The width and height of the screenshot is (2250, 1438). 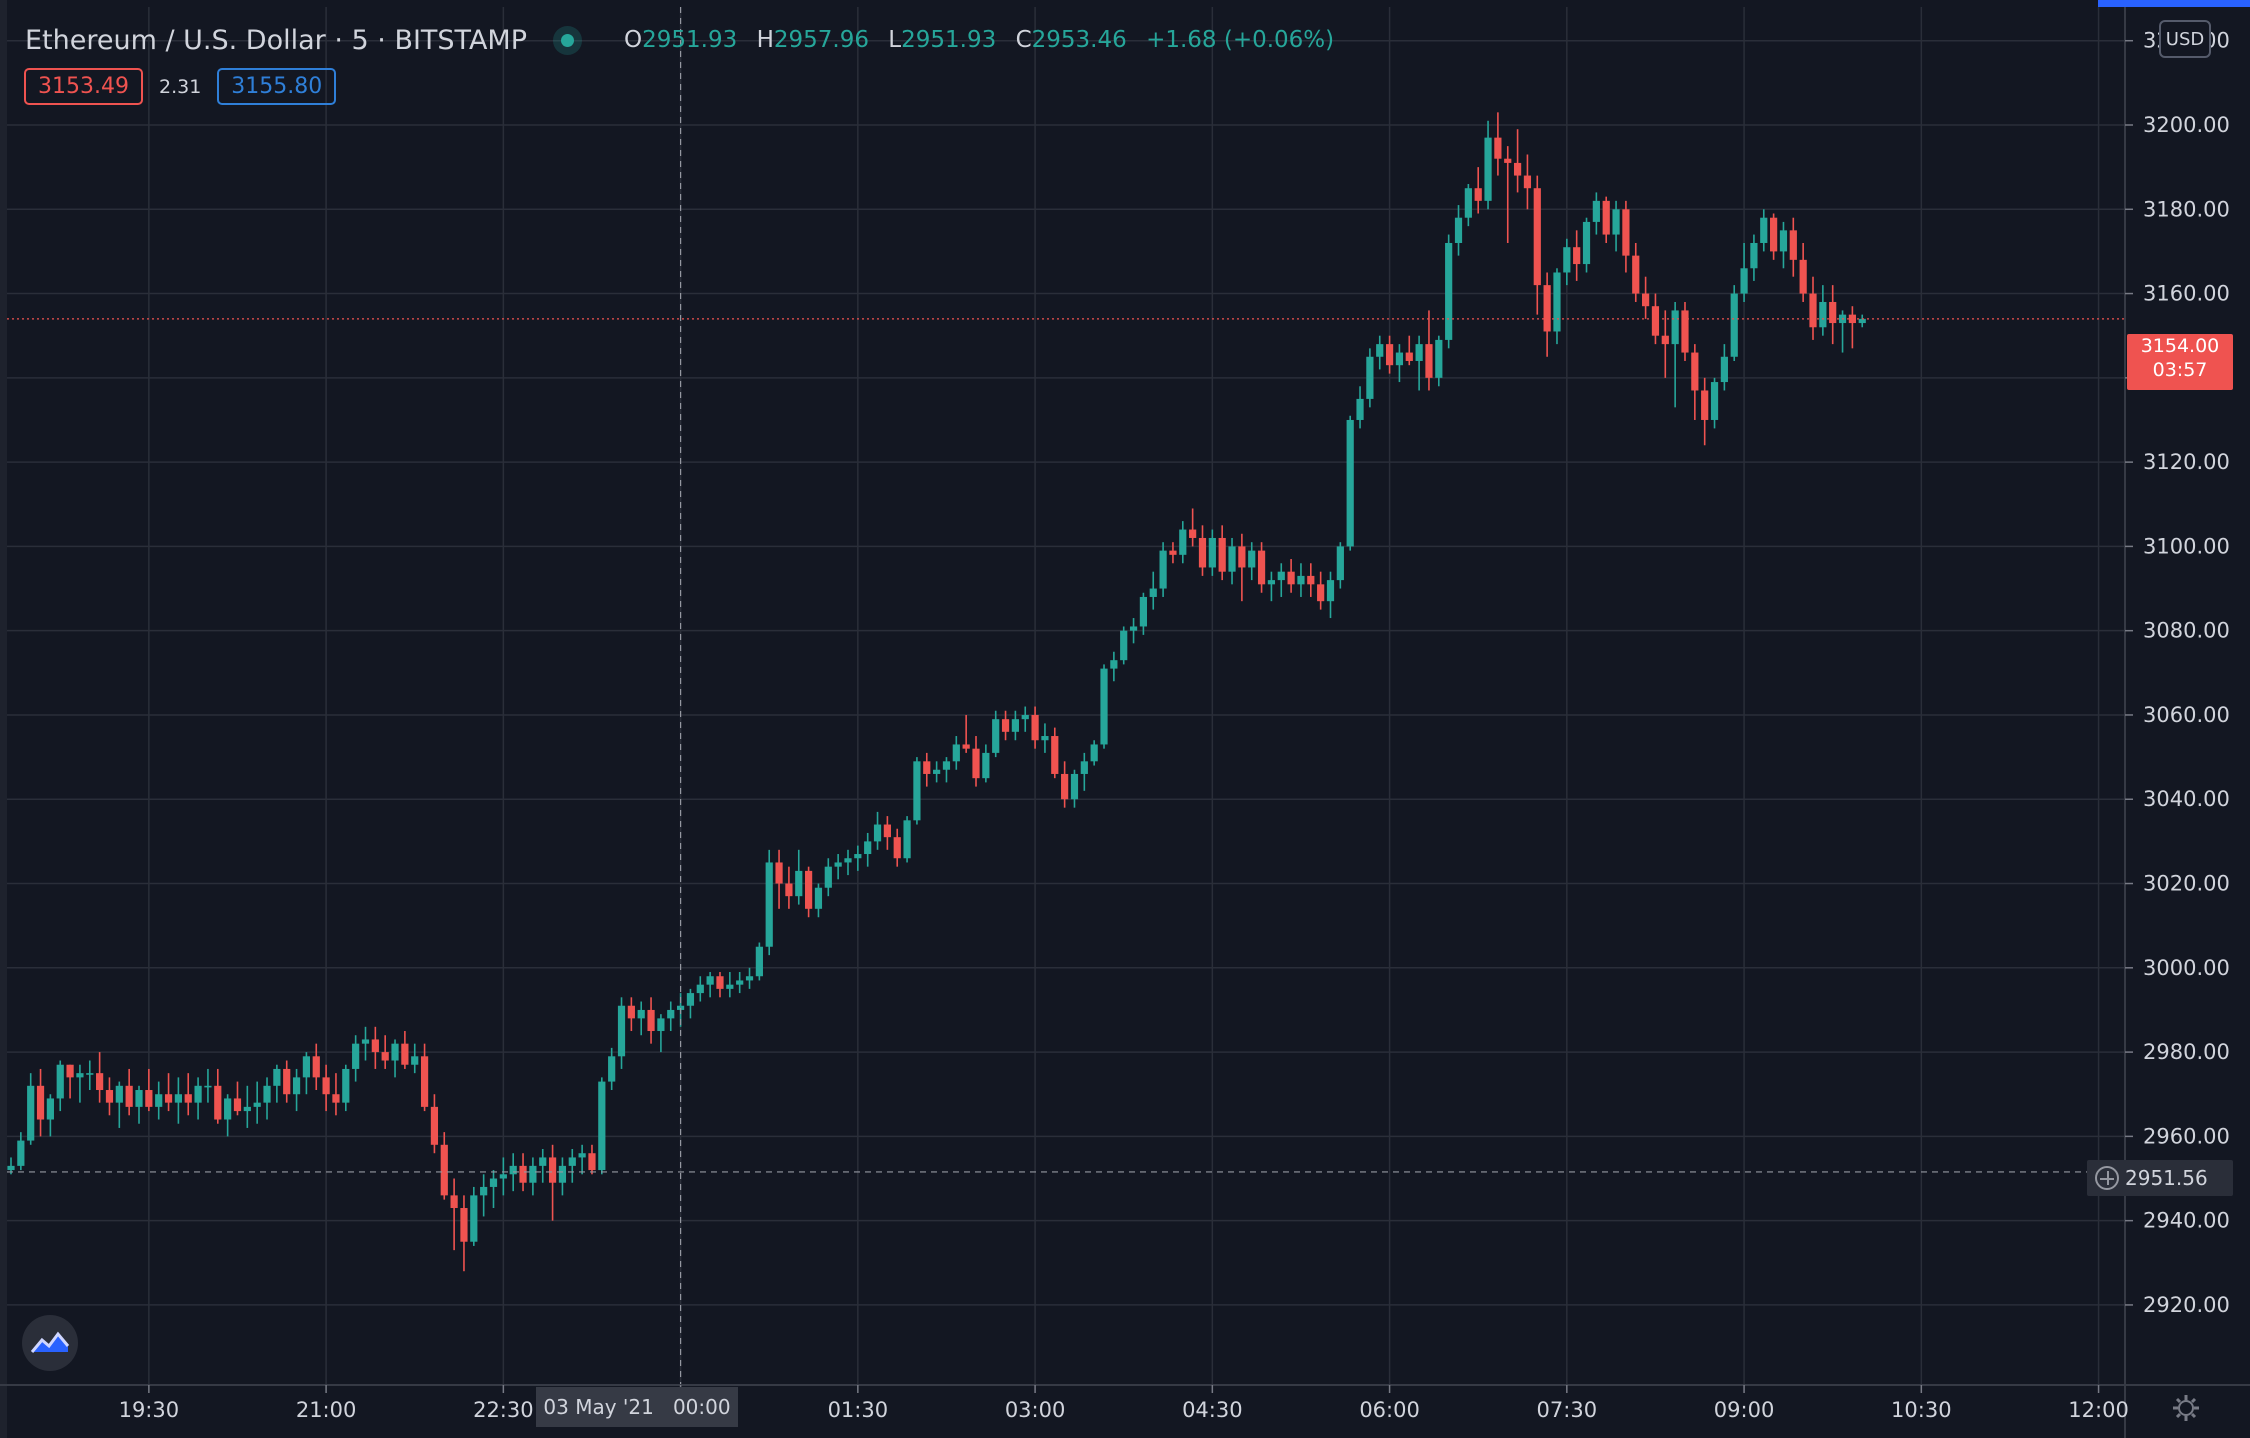 What do you see at coordinates (2186, 209) in the screenshot?
I see `y-tick-label: 3180.00` at bounding box center [2186, 209].